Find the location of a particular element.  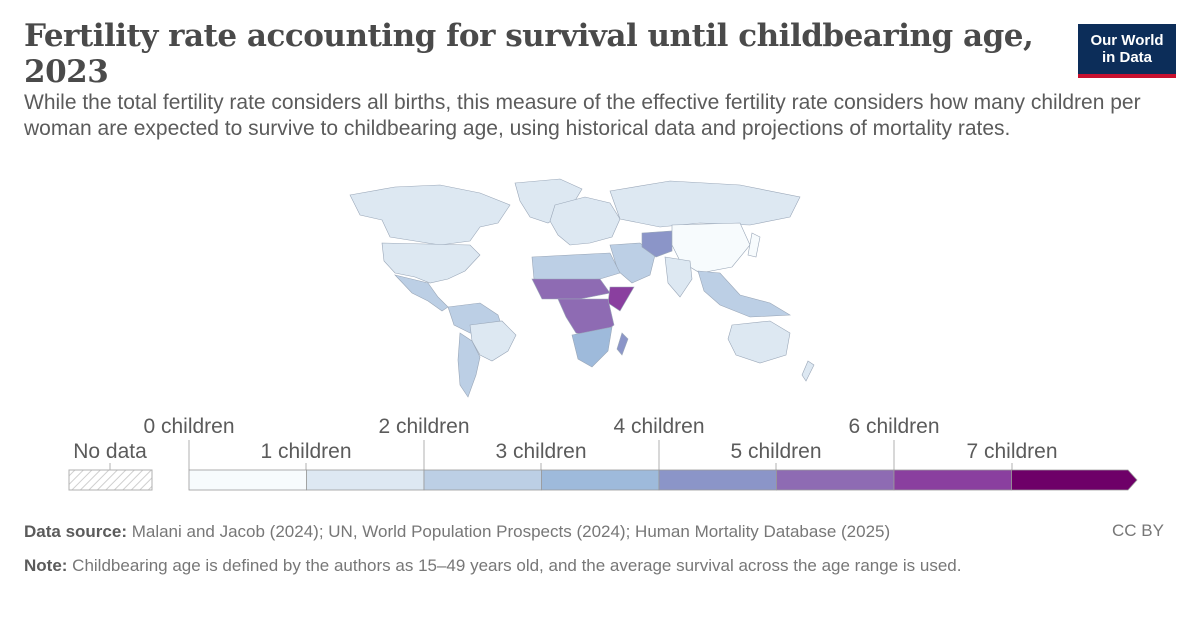

region-horn-of-africa is located at coordinates (621, 299).